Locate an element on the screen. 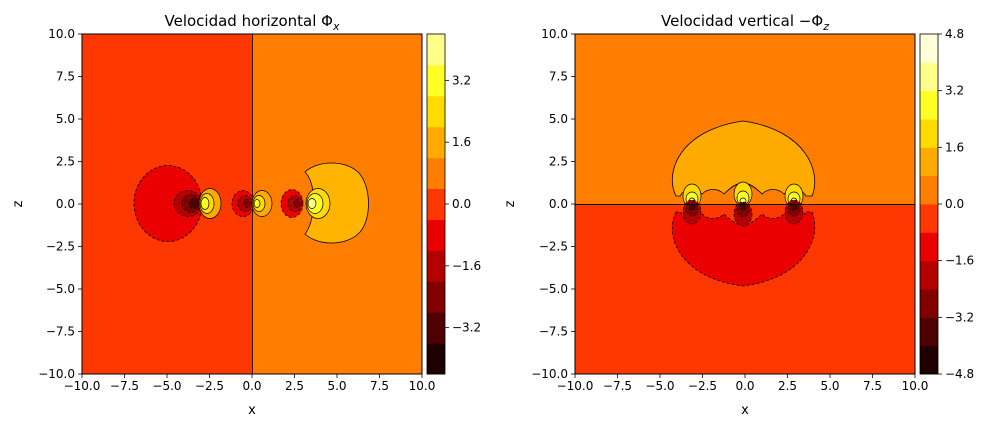  colorbar: −4.8 −3.2 −1.6 0.0 1.6 3.2 4.8 is located at coordinates (946, 204).